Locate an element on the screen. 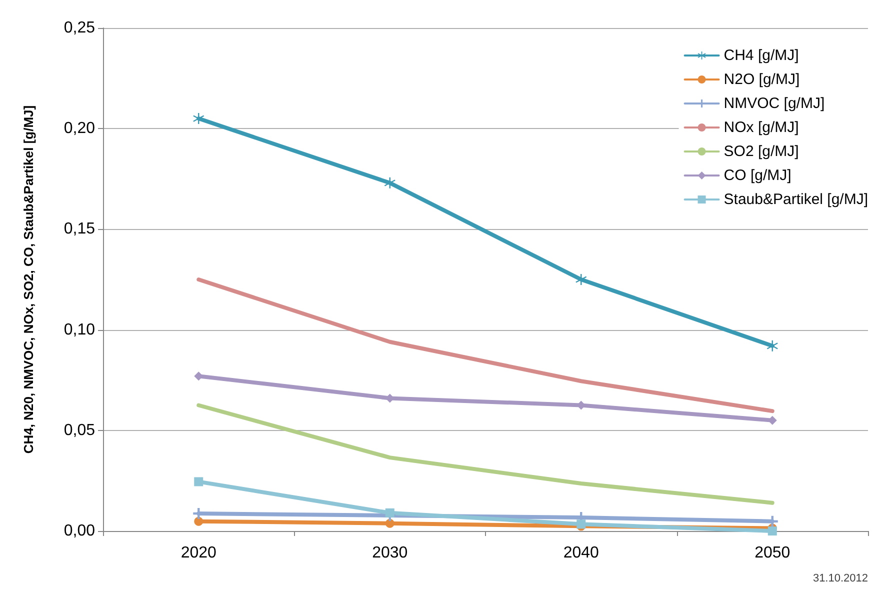 Image resolution: width=887 pixels, height=597 pixels. x-tick-label: 2050 is located at coordinates (772, 553).